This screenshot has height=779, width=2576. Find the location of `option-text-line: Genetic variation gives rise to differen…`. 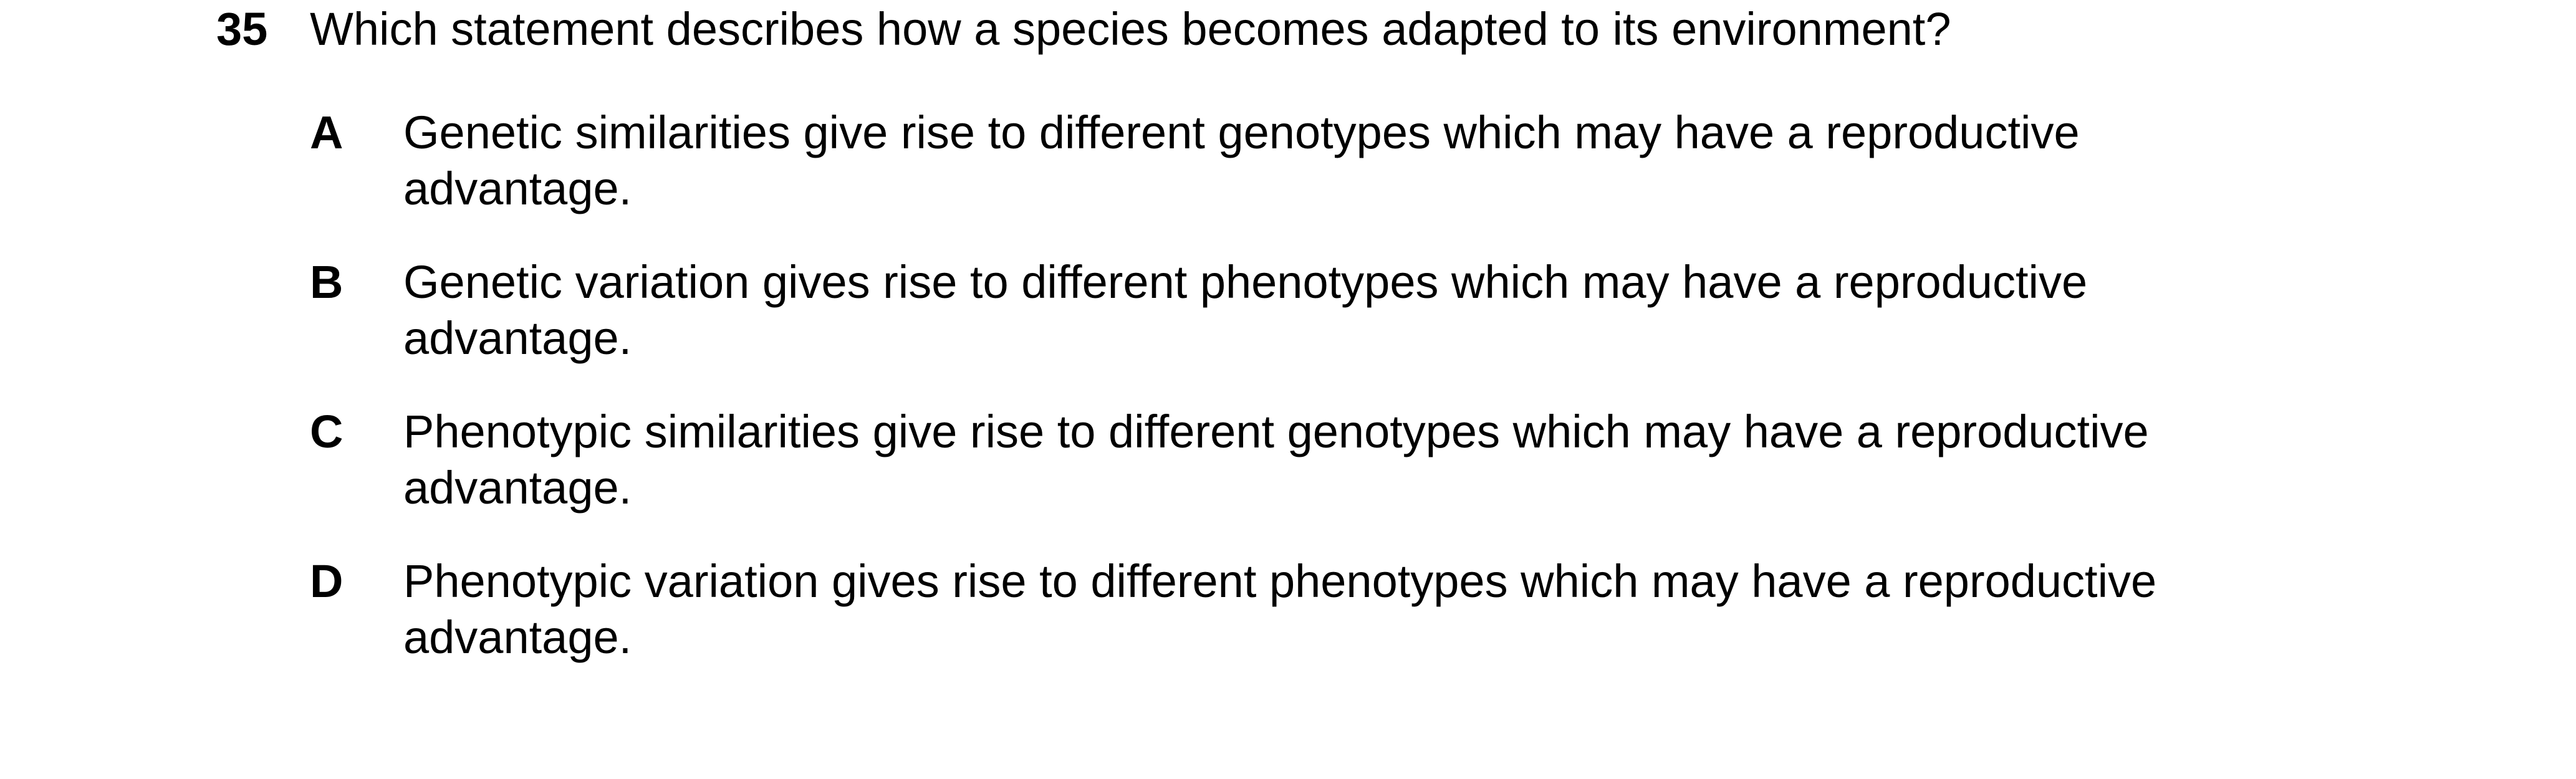

option-text-line: Genetic variation gives rise to differen… is located at coordinates (1245, 282).